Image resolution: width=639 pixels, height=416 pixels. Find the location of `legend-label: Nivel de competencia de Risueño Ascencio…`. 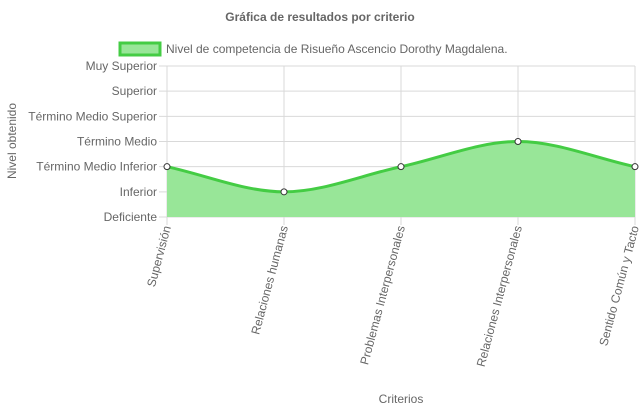

legend-label: Nivel de competencia de Risueño Ascencio… is located at coordinates (337, 49).